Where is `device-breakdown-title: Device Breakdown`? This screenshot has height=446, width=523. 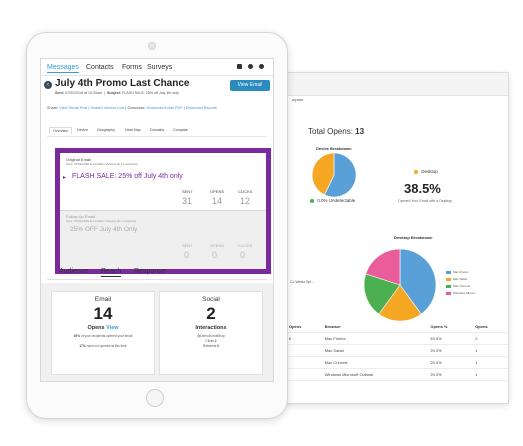 device-breakdown-title: Device Breakdown is located at coordinates (334, 148).